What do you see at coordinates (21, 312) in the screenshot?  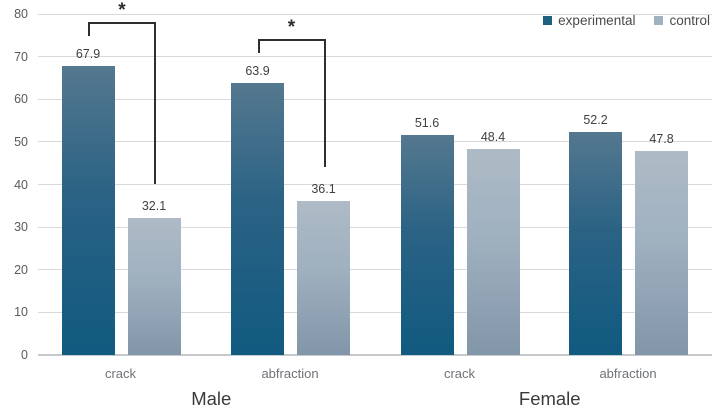 I see `y-tick-label: 10` at bounding box center [21, 312].